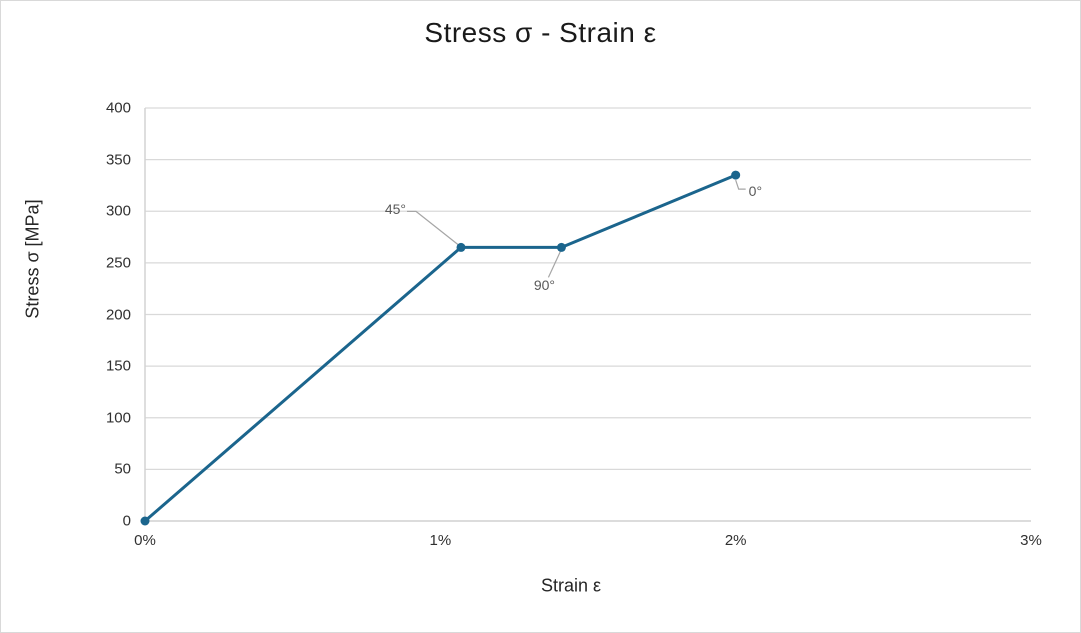 This screenshot has width=1081, height=633. I want to click on x-axis-title: Strain ε, so click(571, 585).